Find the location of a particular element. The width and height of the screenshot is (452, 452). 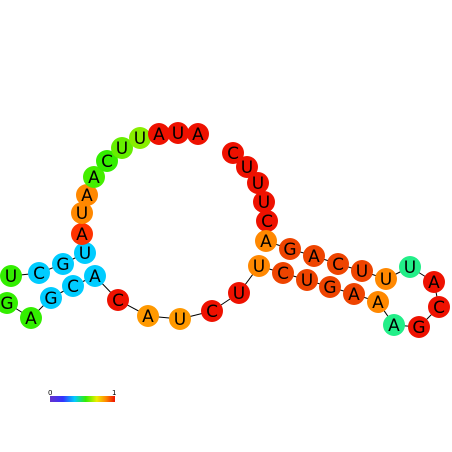

nucleotide-letter: G is located at coordinates (62, 265).